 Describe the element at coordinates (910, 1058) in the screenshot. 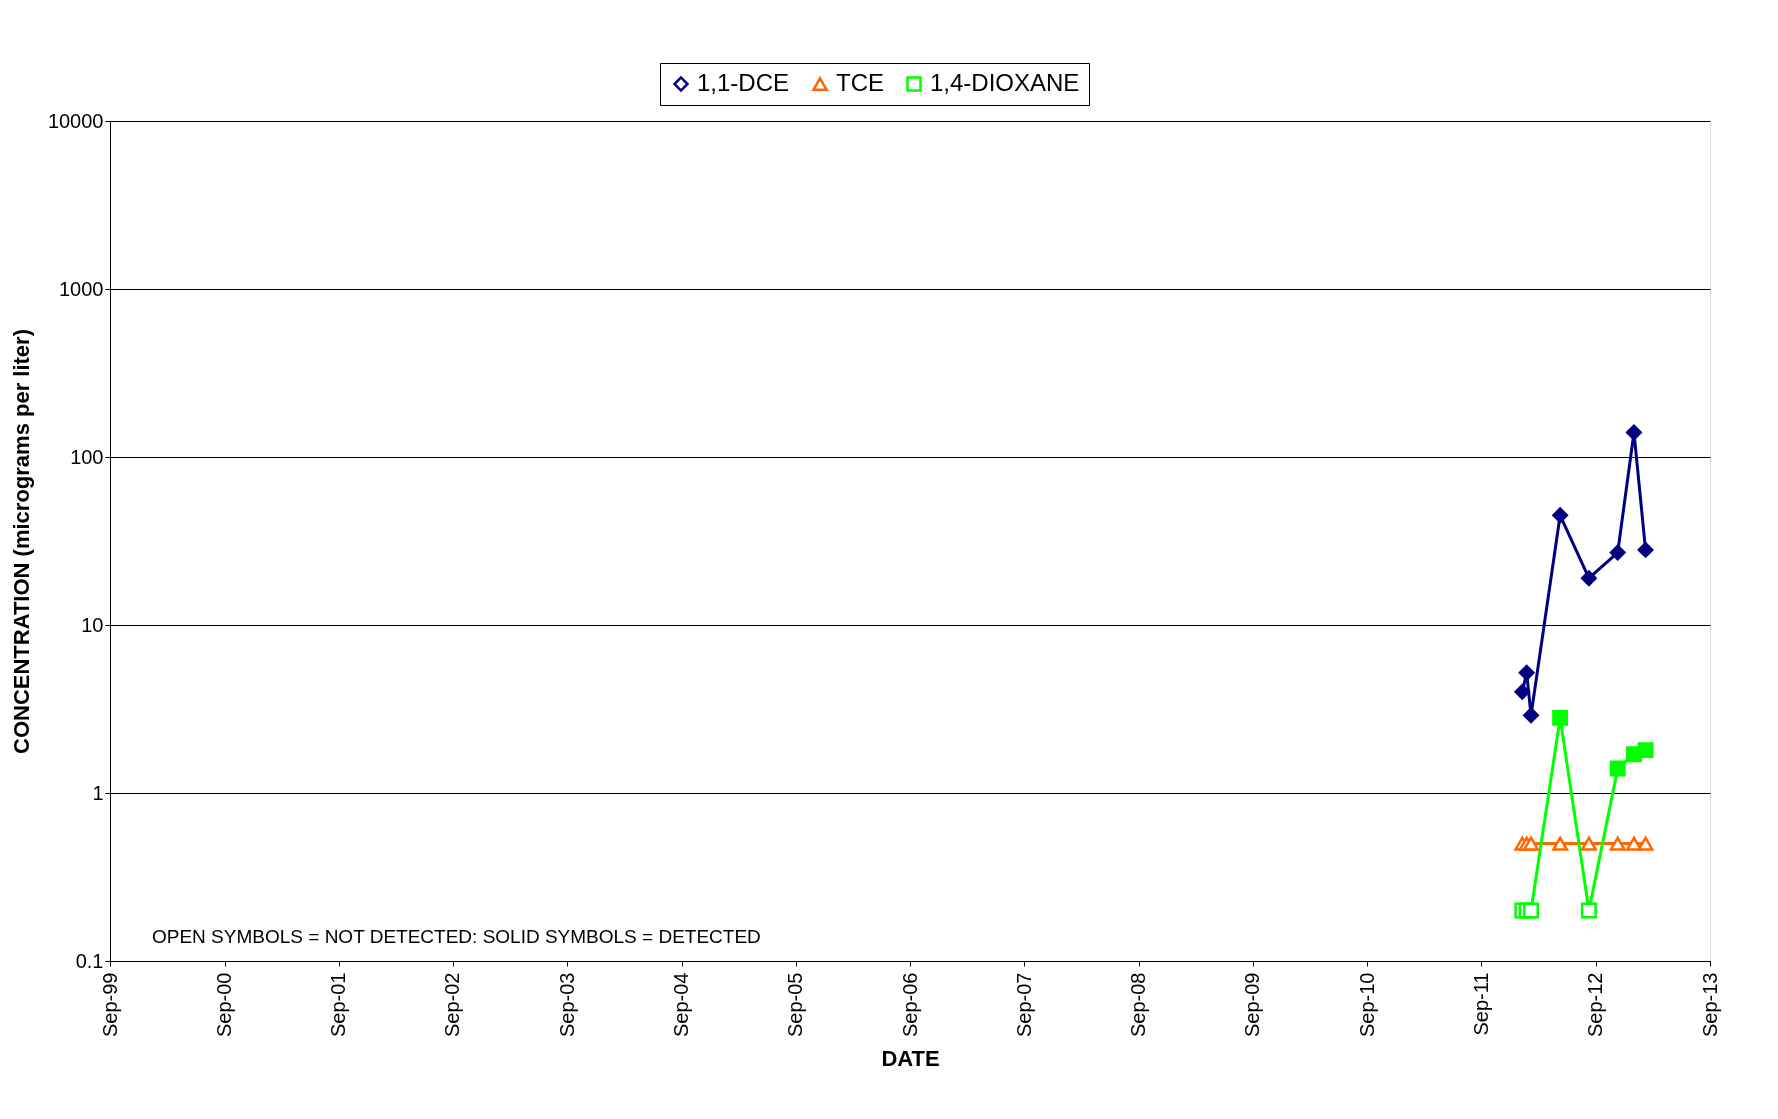

I see `x-axis-title: DATE` at that location.